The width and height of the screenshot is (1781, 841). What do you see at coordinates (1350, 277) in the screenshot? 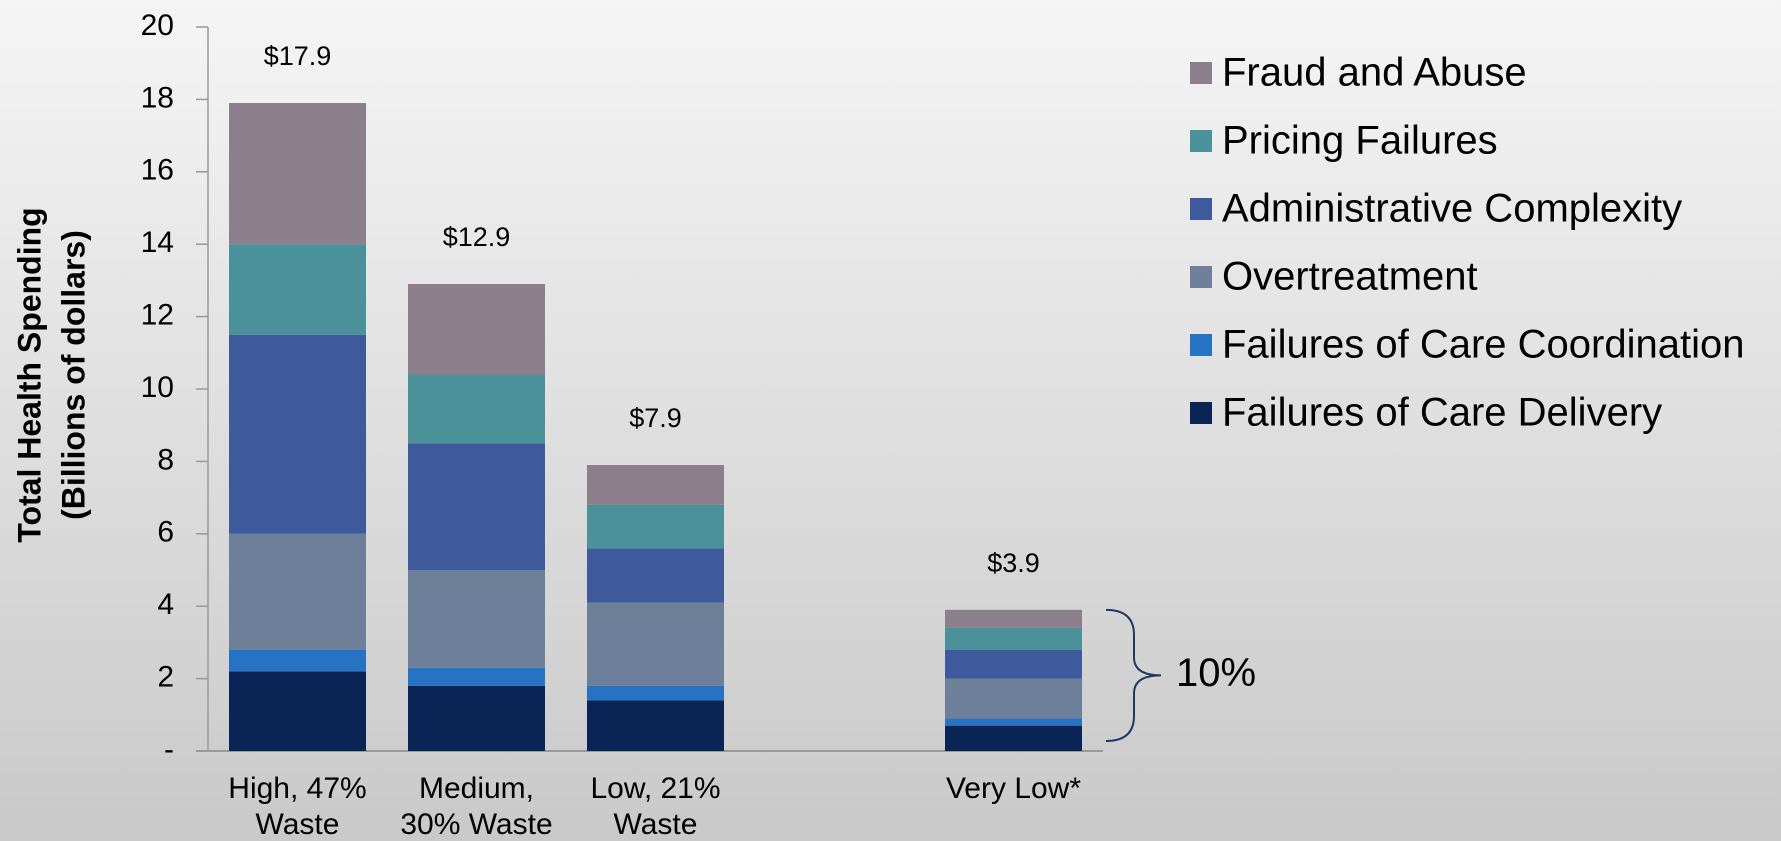
I see `legend-label: Overtreatment` at bounding box center [1350, 277].